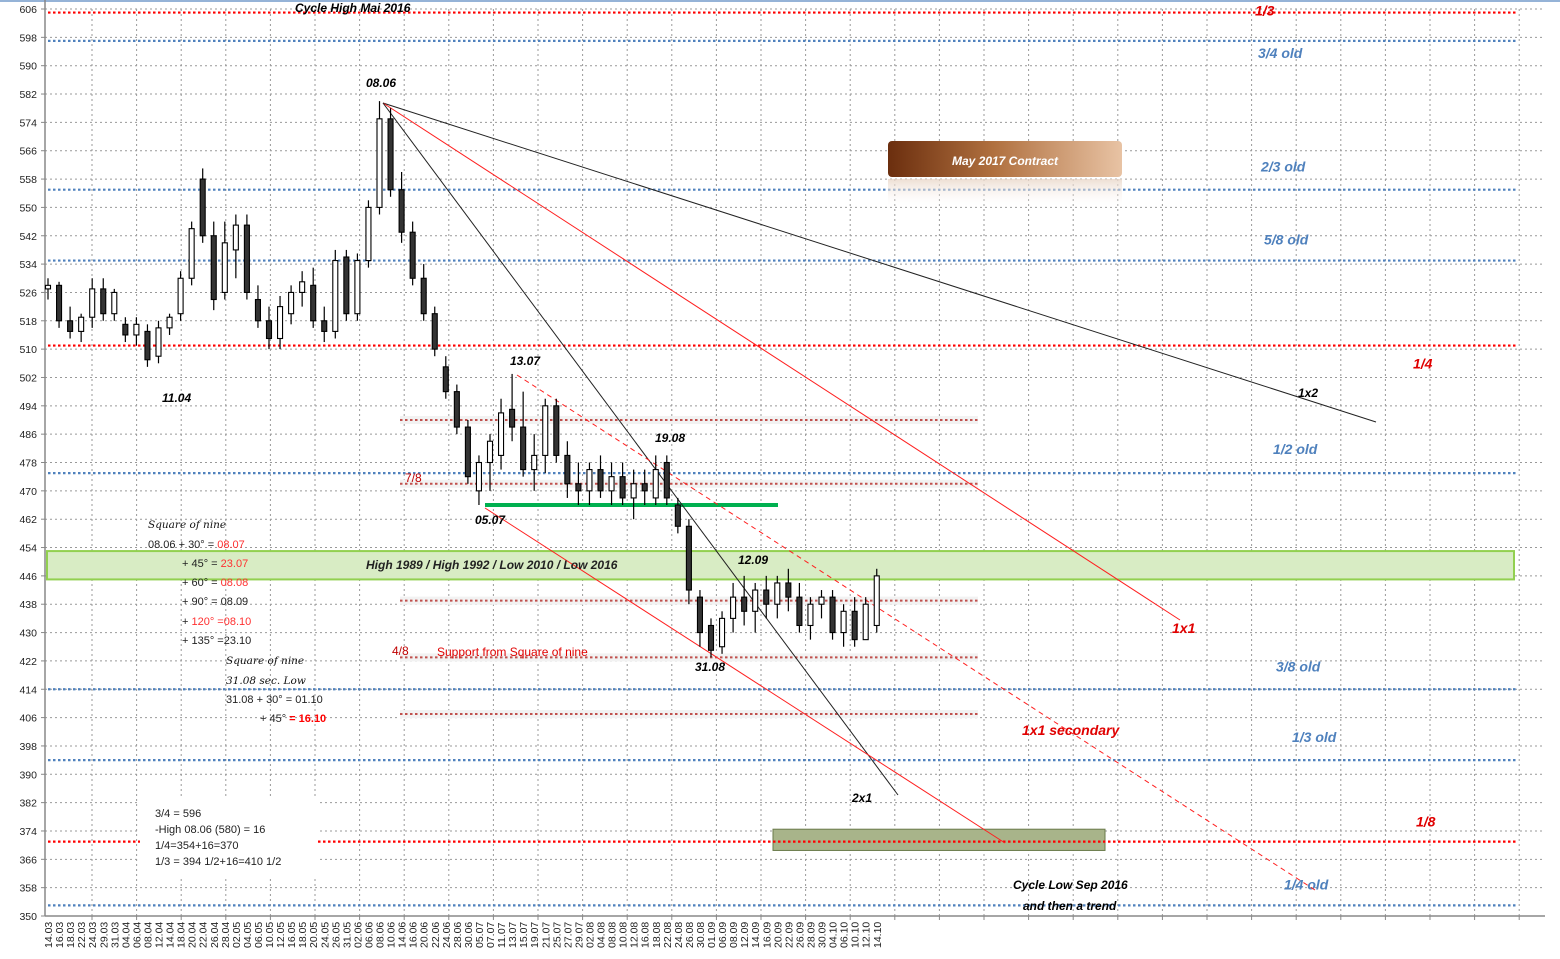 Image resolution: width=1560 pixels, height=959 pixels. What do you see at coordinates (1308, 393) in the screenshot?
I see `trend-label-1x2: 1x2` at bounding box center [1308, 393].